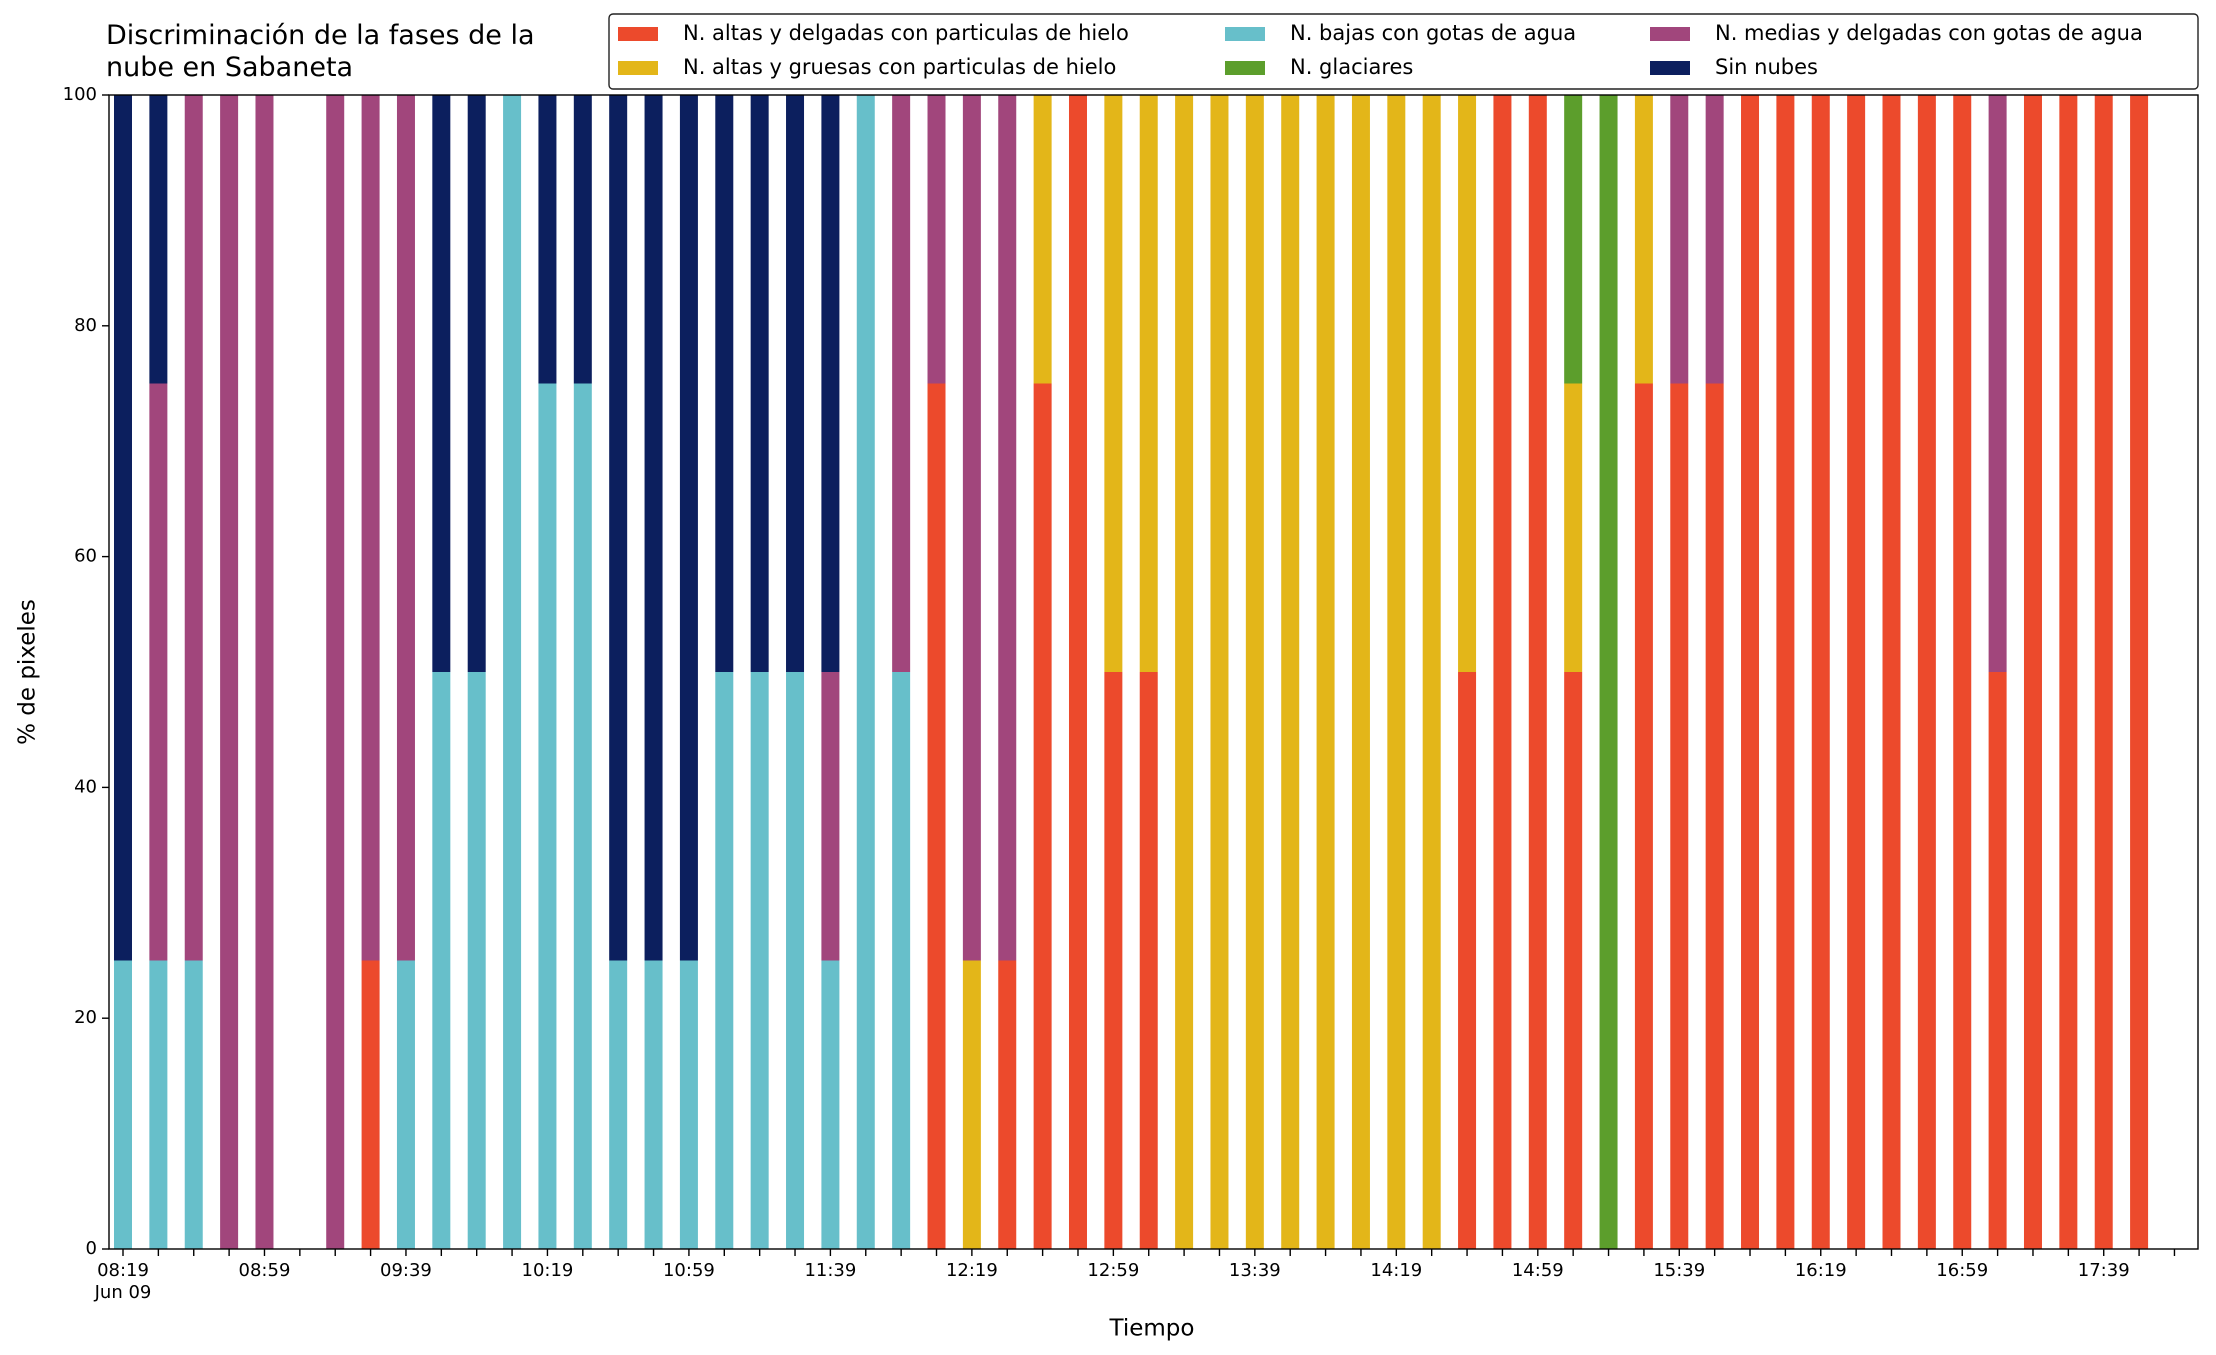 The height and width of the screenshot is (1355, 2216). What do you see at coordinates (406, 1270) in the screenshot?
I see `x-tick-label: 09:39` at bounding box center [406, 1270].